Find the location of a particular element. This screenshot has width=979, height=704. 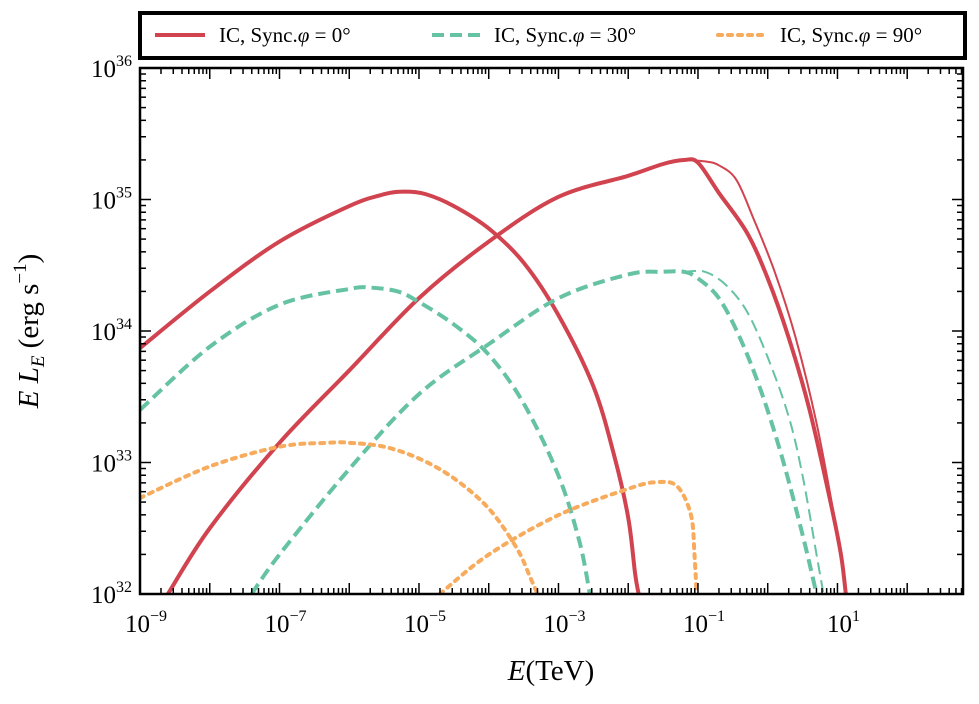

y-tick-label: 1032 is located at coordinates (111, 594).